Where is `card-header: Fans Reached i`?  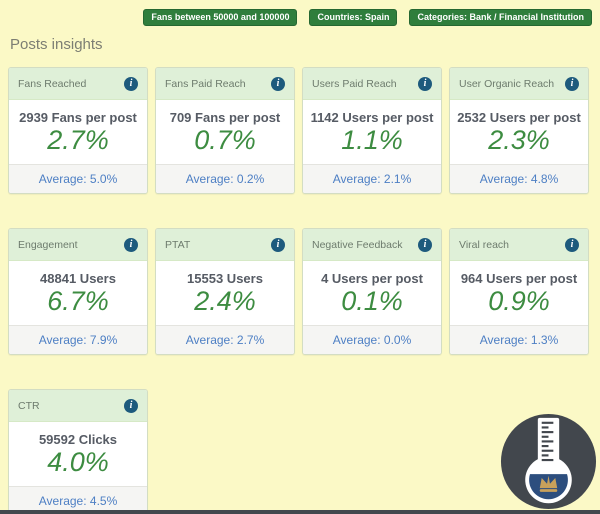
card-header: Fans Reached i is located at coordinates (78, 84).